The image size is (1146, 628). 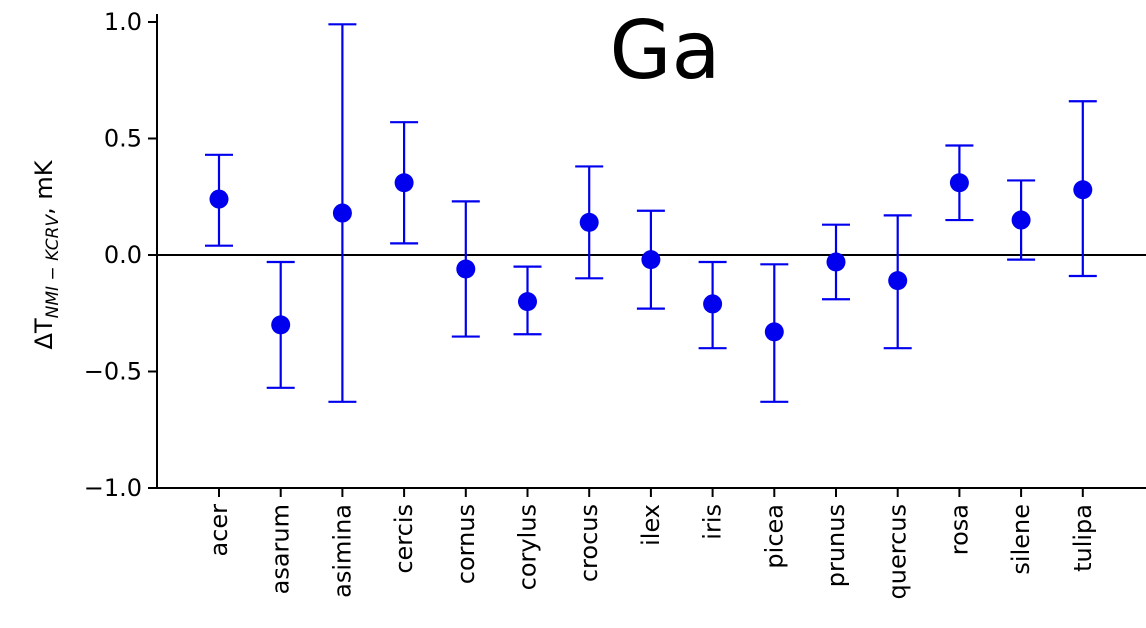 I want to click on x-tick-label: quercus, so click(x=898, y=551).